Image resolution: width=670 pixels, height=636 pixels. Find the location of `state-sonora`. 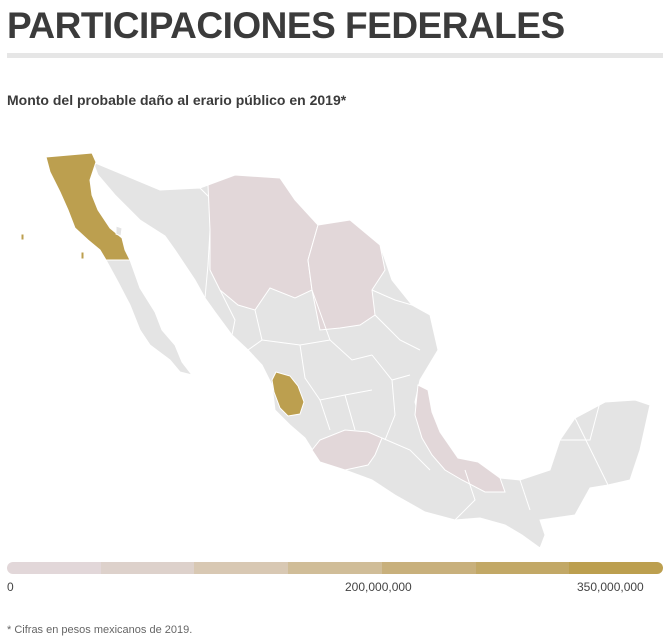

state-sonora is located at coordinates (152, 230).